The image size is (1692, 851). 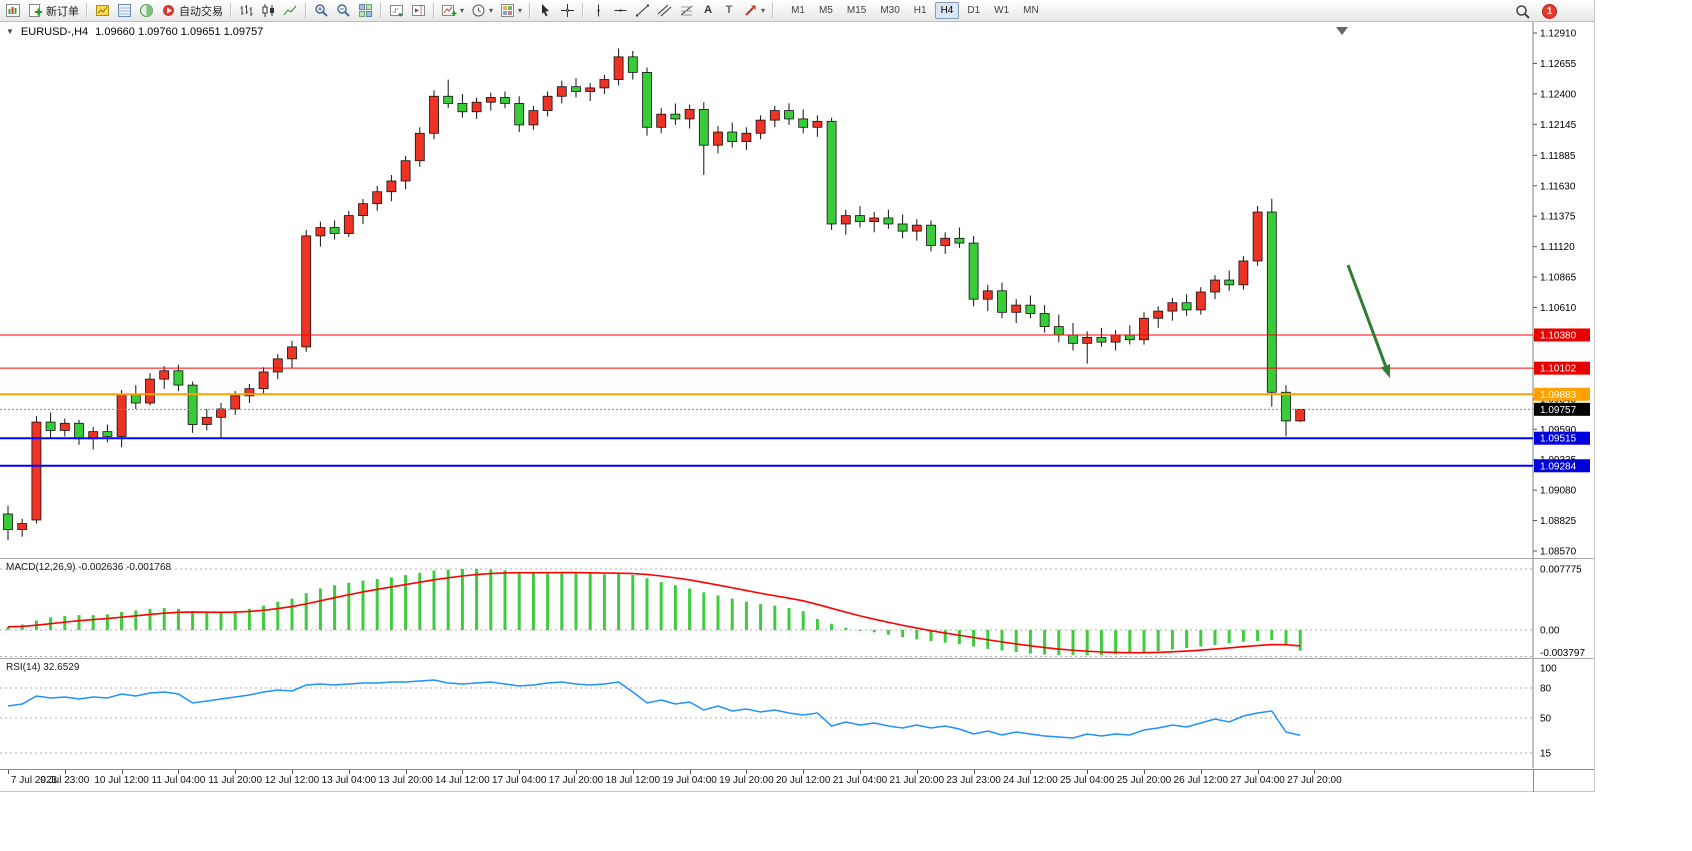 What do you see at coordinates (124, 10) in the screenshot?
I see `data-window-button` at bounding box center [124, 10].